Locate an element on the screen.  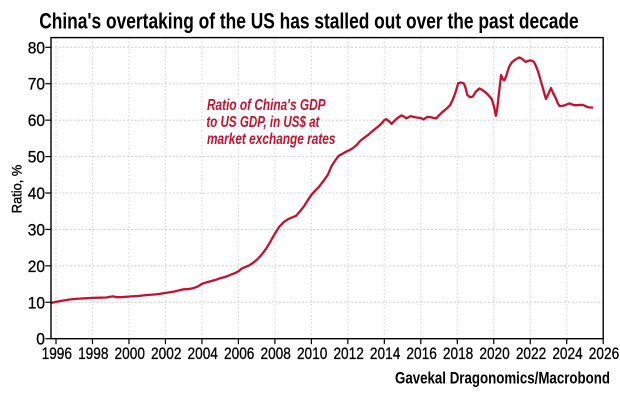
svg-text: 0 is located at coordinates (40, 339).